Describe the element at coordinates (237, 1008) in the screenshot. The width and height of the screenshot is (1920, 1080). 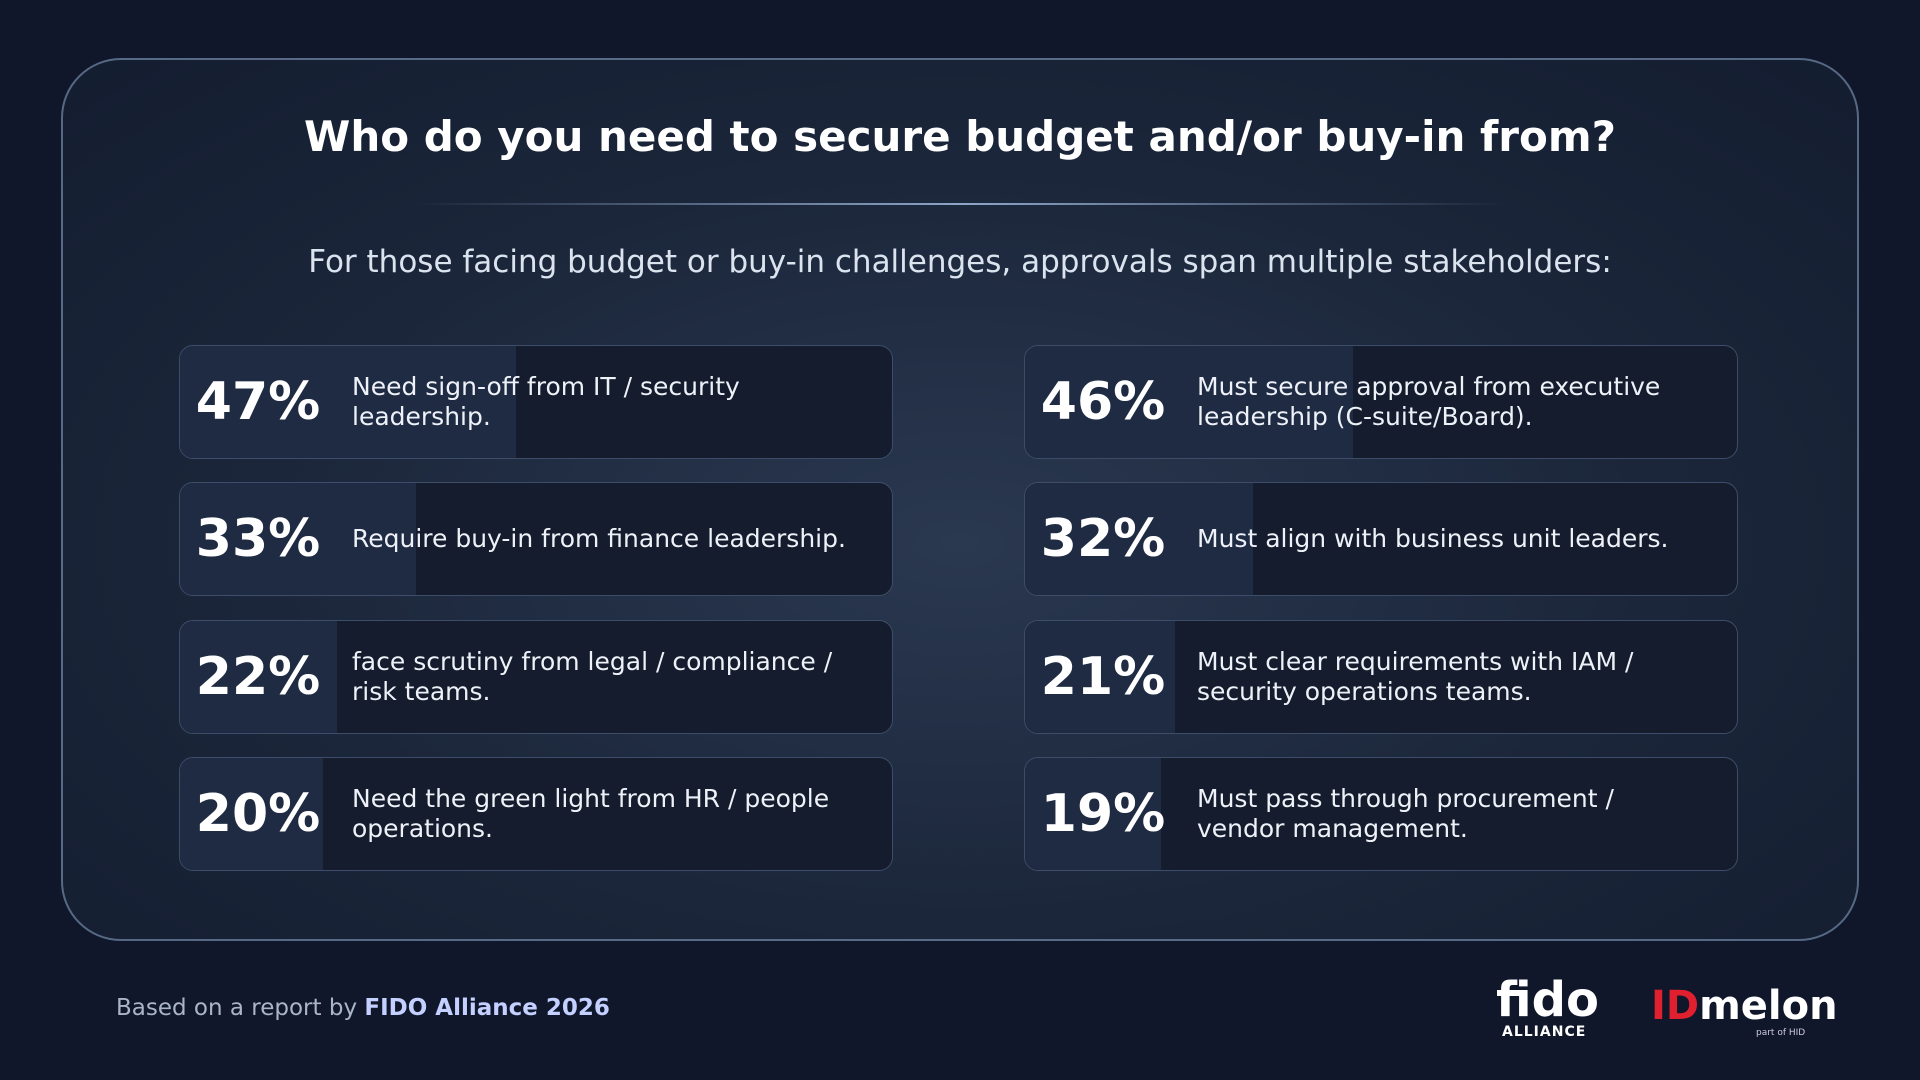
I see `footer-text: Based on a report by` at that location.